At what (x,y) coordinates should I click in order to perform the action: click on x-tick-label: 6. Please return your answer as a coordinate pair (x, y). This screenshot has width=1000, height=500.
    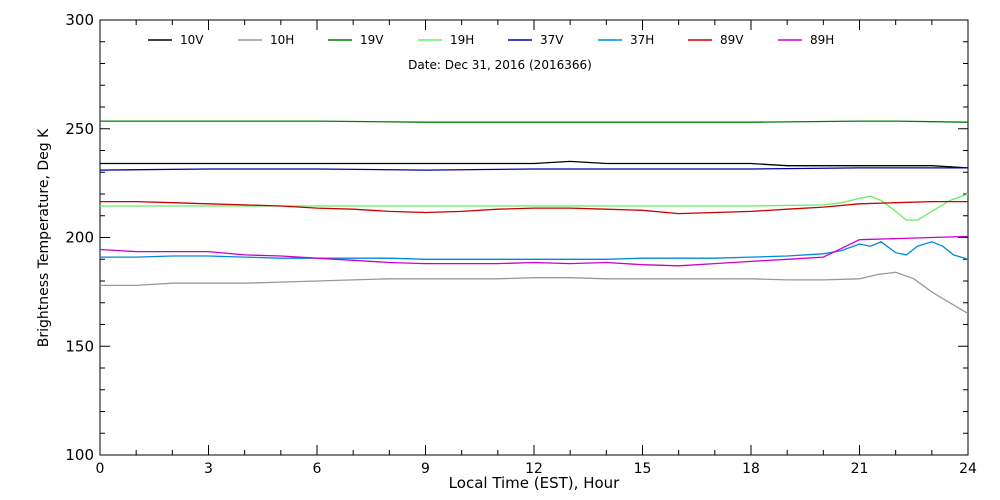
    Looking at the image, I should click on (317, 469).